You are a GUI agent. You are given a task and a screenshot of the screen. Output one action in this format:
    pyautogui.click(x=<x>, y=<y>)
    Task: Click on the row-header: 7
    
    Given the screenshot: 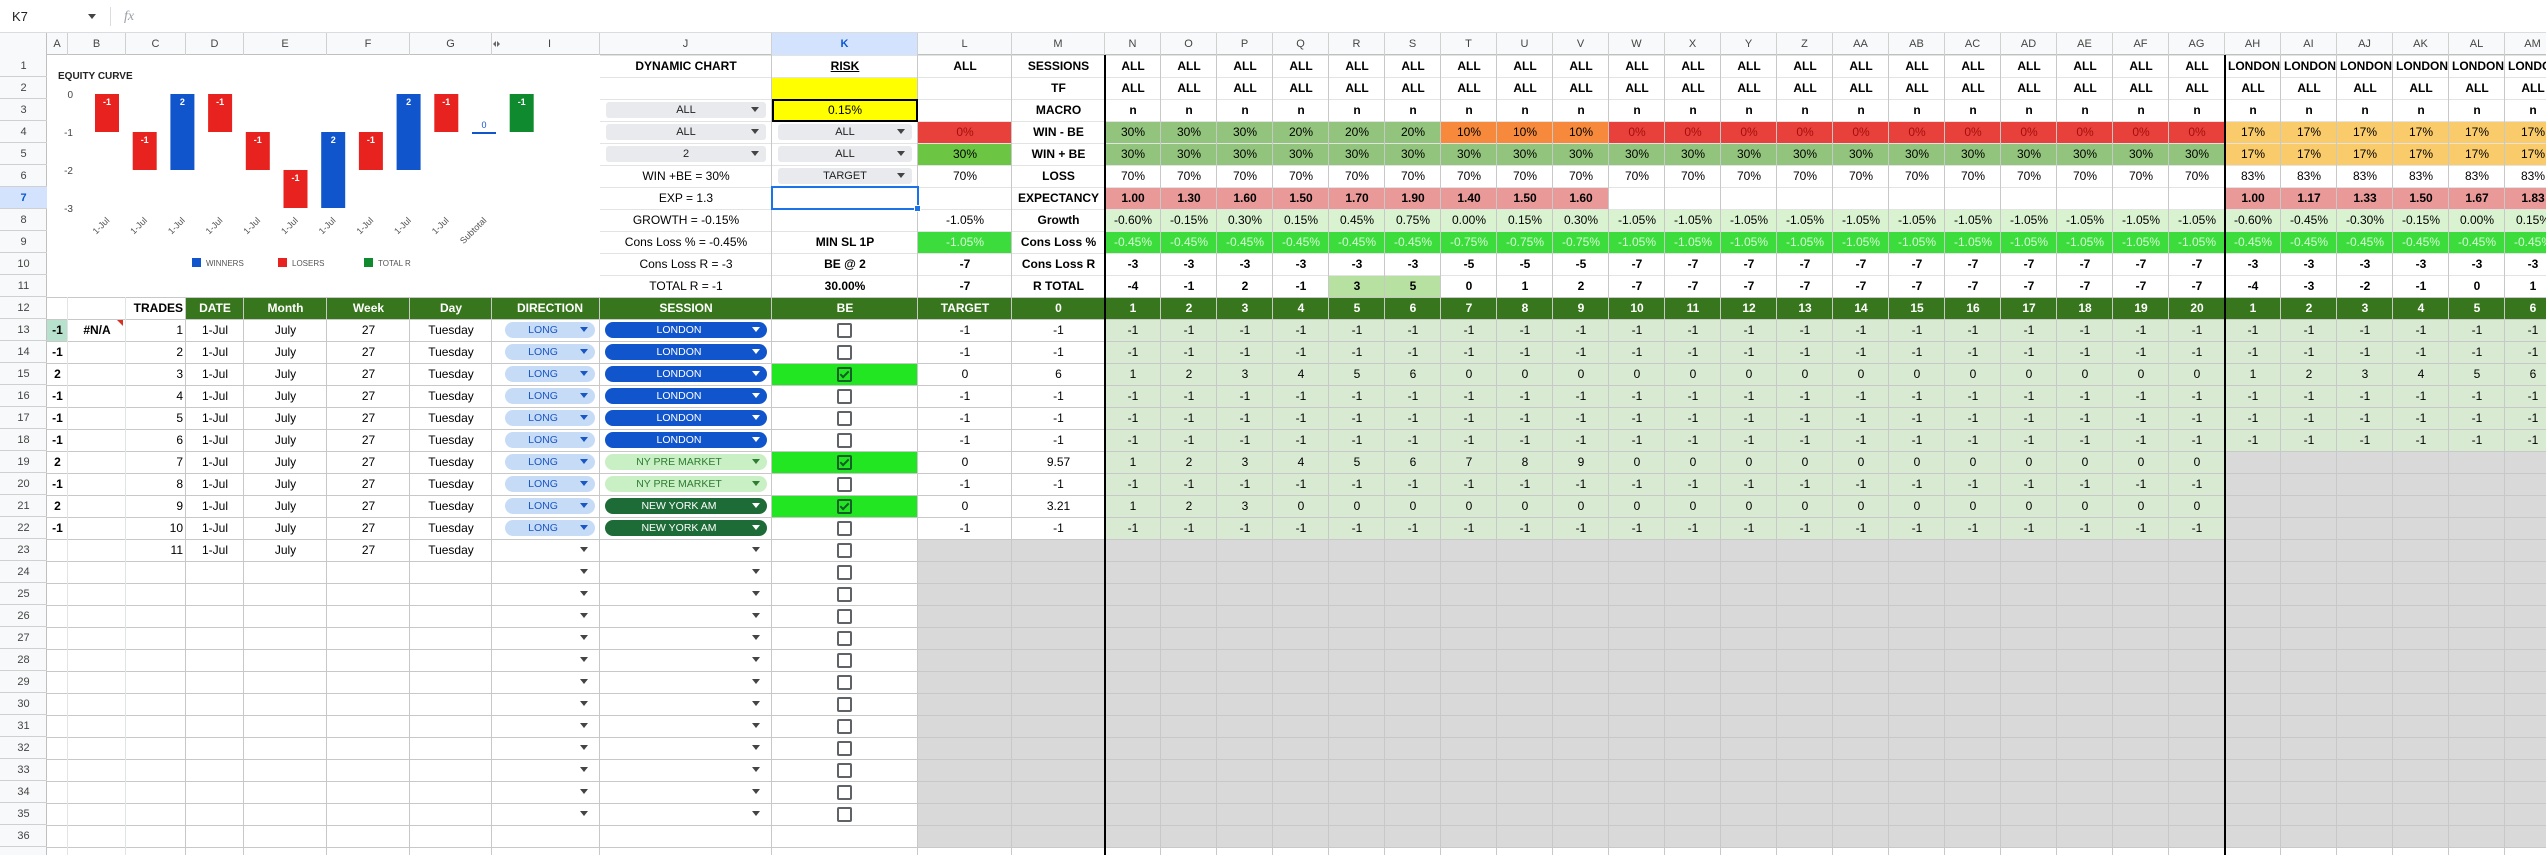 What is the action you would take?
    pyautogui.click(x=23, y=198)
    